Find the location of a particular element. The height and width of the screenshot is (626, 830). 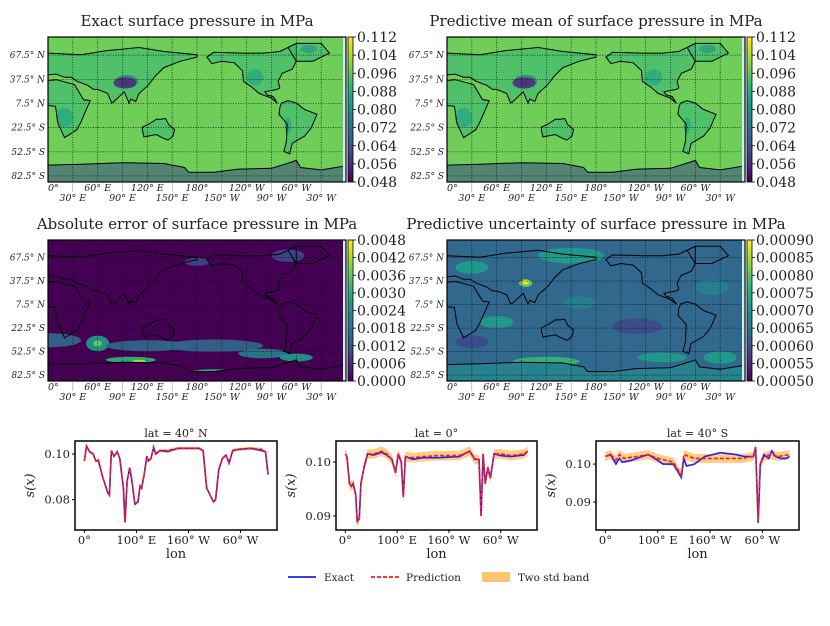

colorbar-tick-label: 0.080 is located at coordinates (776, 111).